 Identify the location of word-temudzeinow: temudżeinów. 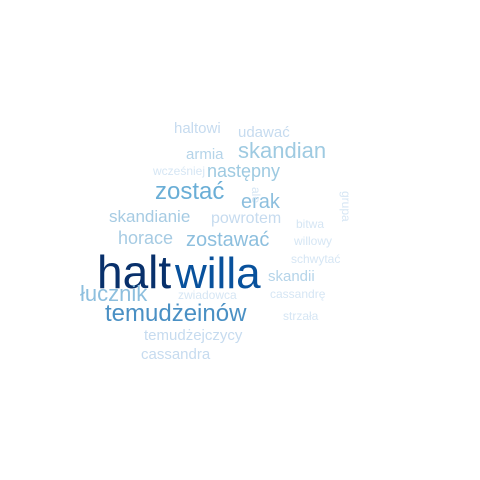
(176, 313).